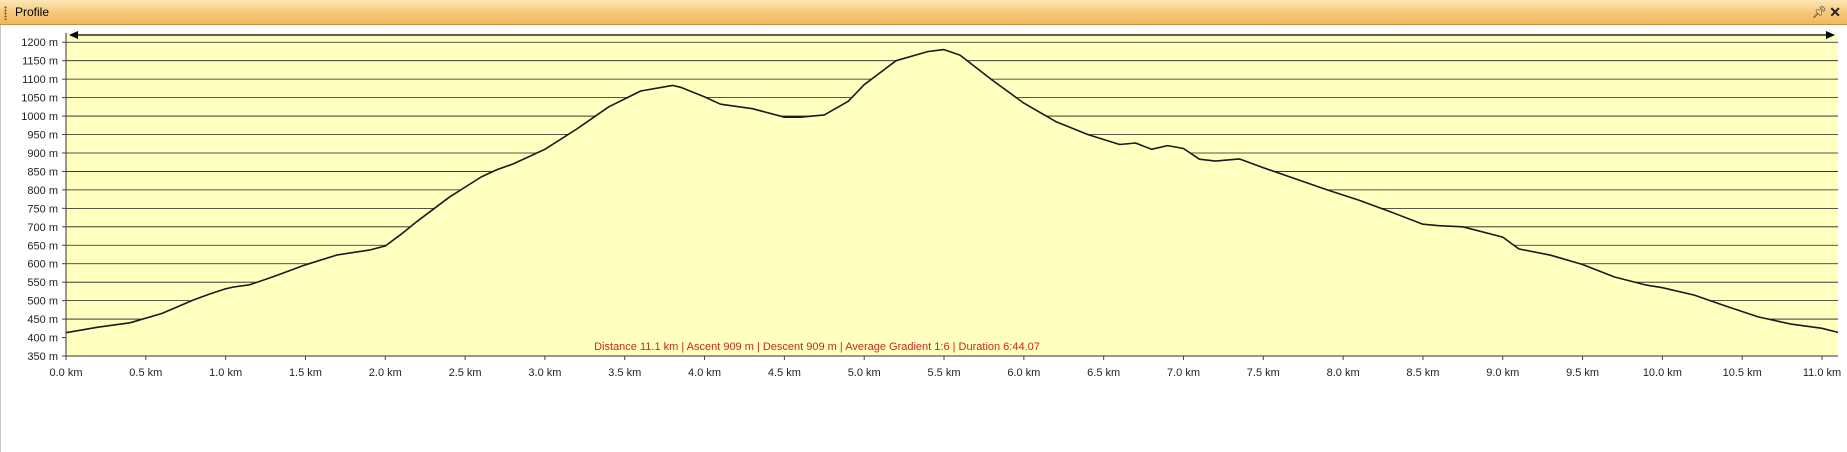 Image resolution: width=1847 pixels, height=452 pixels. I want to click on x-tick-label: 4.0 km, so click(704, 373).